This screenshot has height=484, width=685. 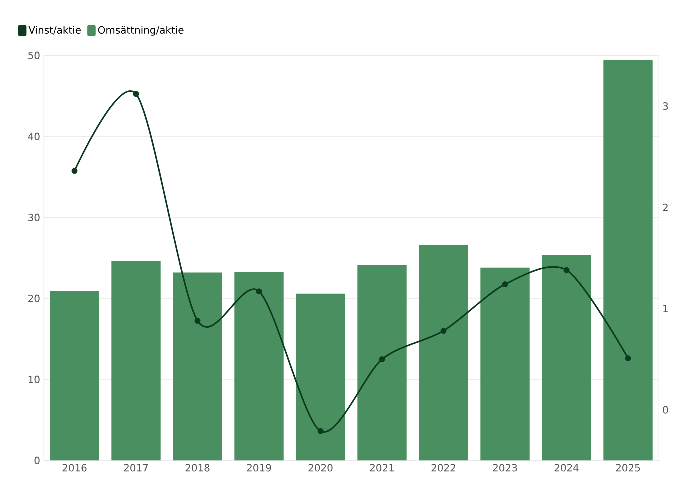 I want to click on legend-label: Omsättning/aktie, so click(x=141, y=31).